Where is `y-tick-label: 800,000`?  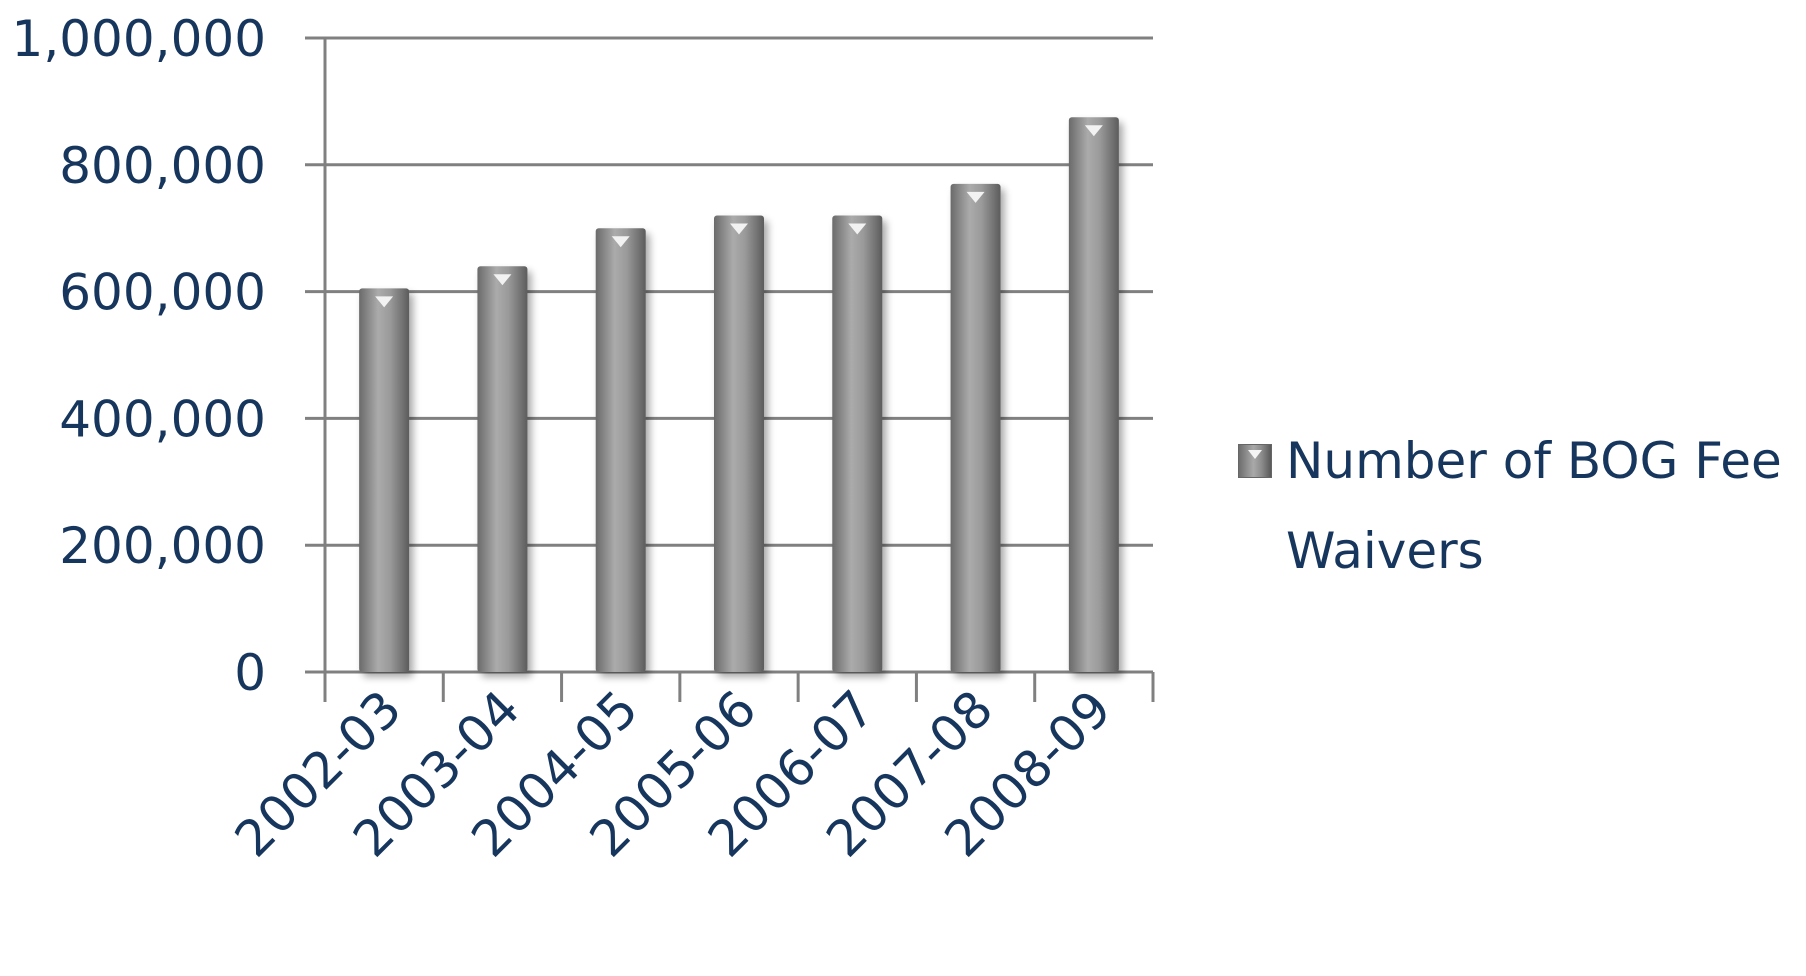
y-tick-label: 800,000 is located at coordinates (162, 166).